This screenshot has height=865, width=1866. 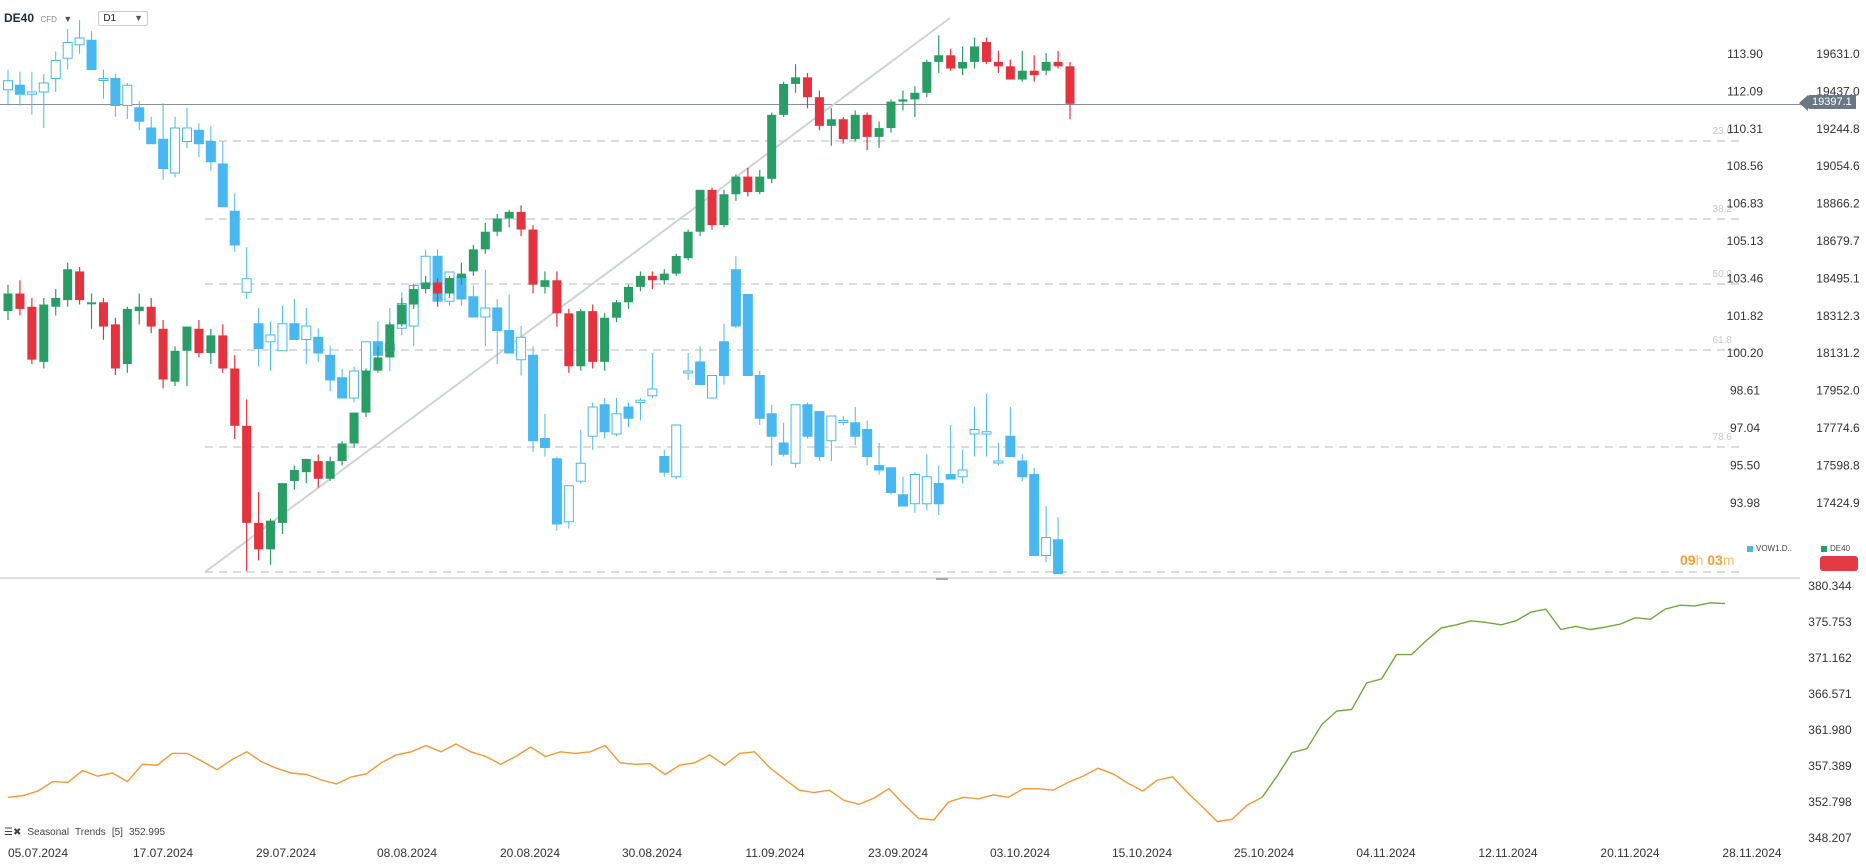 What do you see at coordinates (1830, 838) in the screenshot?
I see `seasonal-axis-tick: 348.207` at bounding box center [1830, 838].